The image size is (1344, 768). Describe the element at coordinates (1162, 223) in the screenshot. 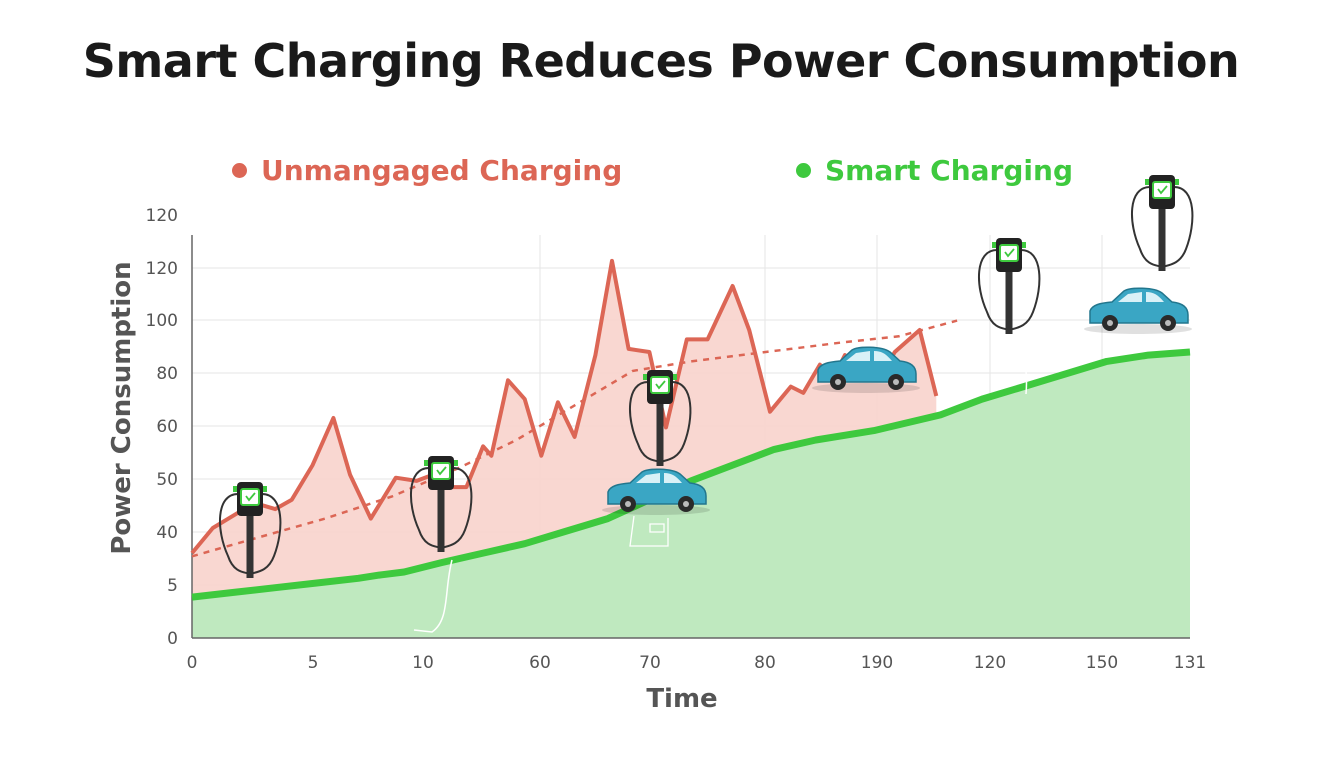

I see `charging-station-icon` at that location.